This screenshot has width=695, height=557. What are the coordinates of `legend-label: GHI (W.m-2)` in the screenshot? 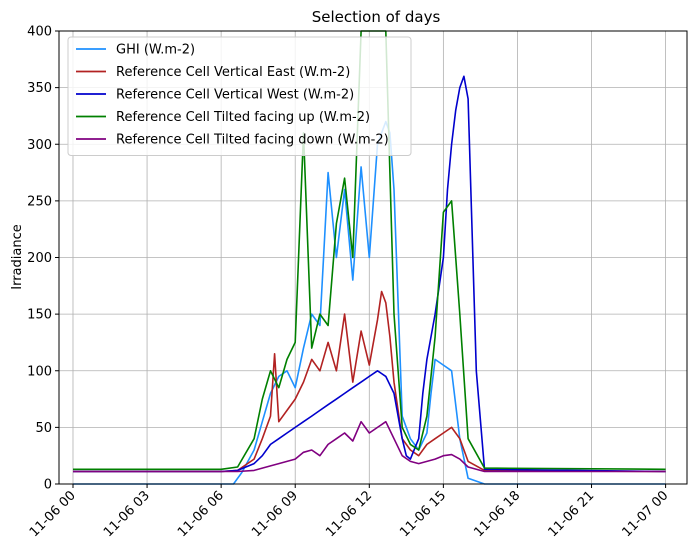 It's located at (155, 50).